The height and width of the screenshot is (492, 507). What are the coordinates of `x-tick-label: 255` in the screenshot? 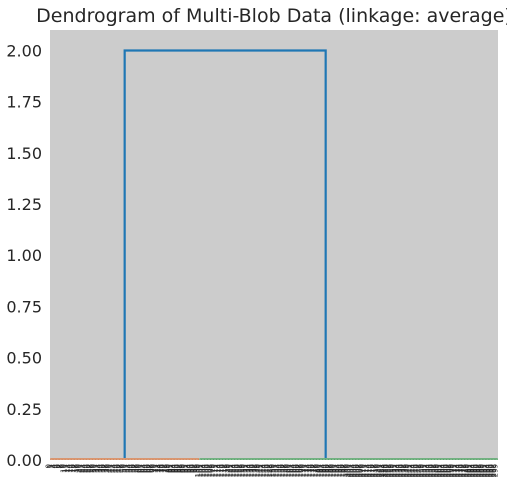 It's located at (430, 470).